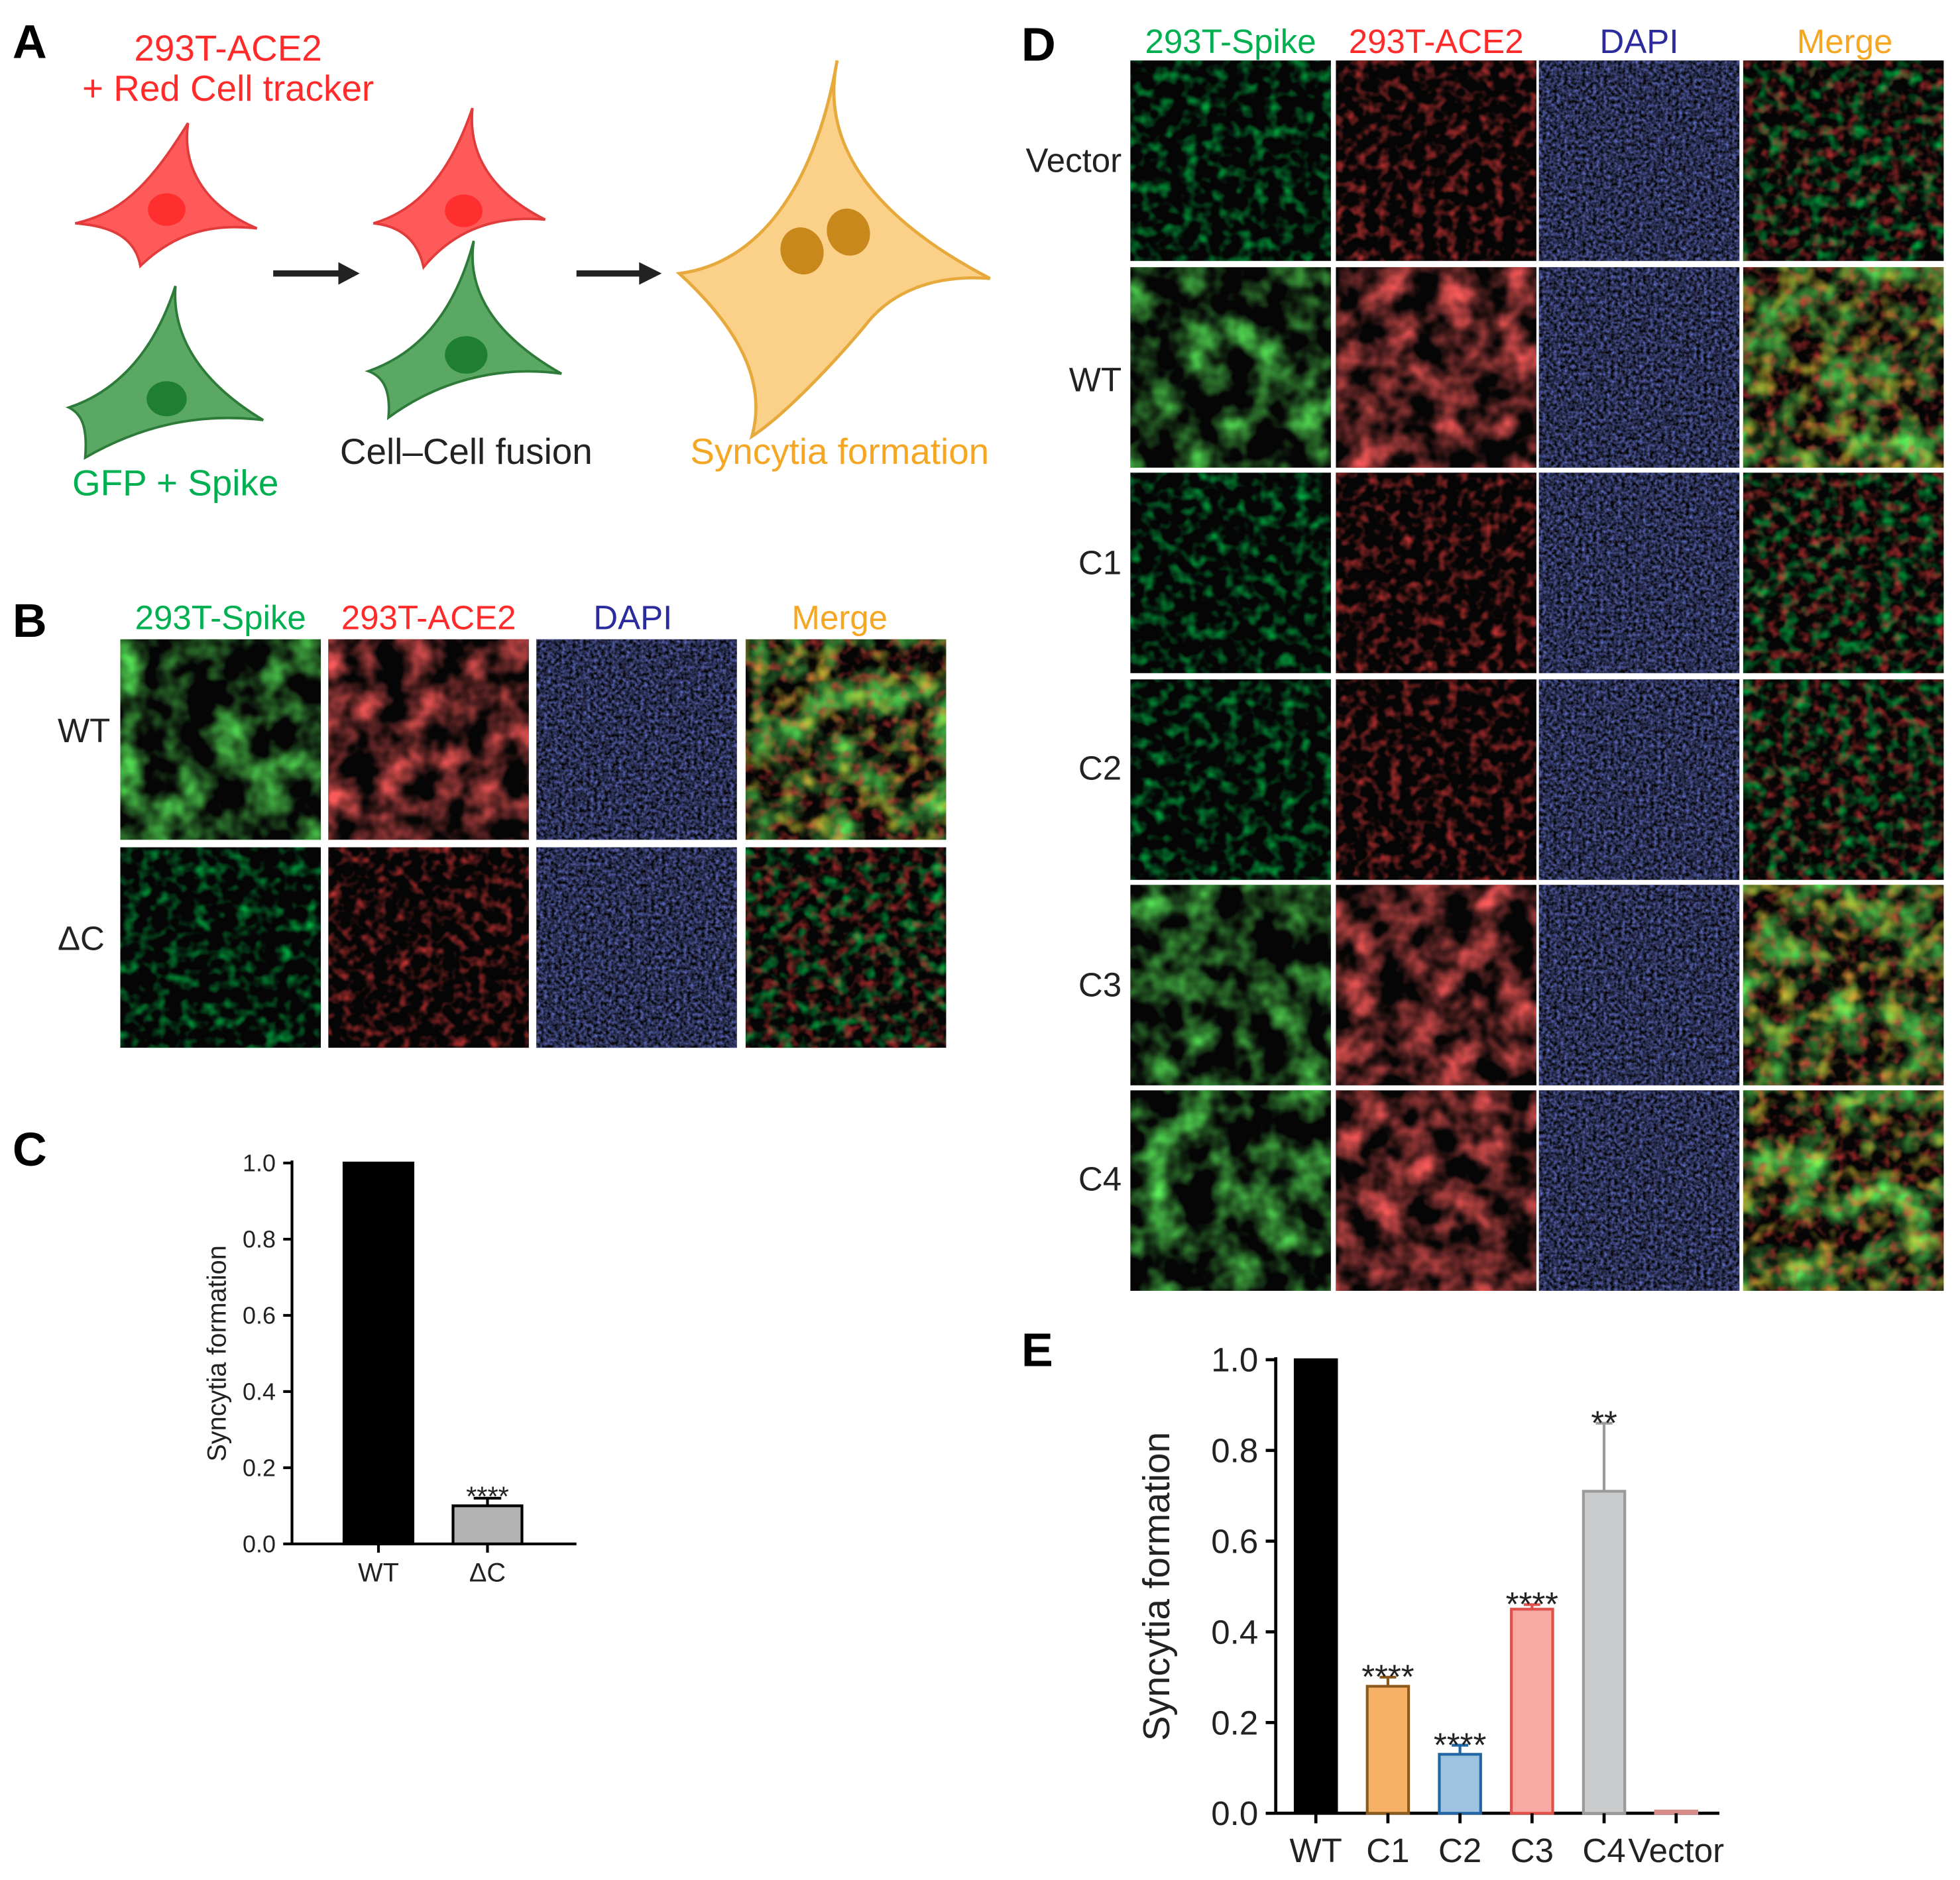  I want to click on panel-letter-e: E, so click(1037, 1349).